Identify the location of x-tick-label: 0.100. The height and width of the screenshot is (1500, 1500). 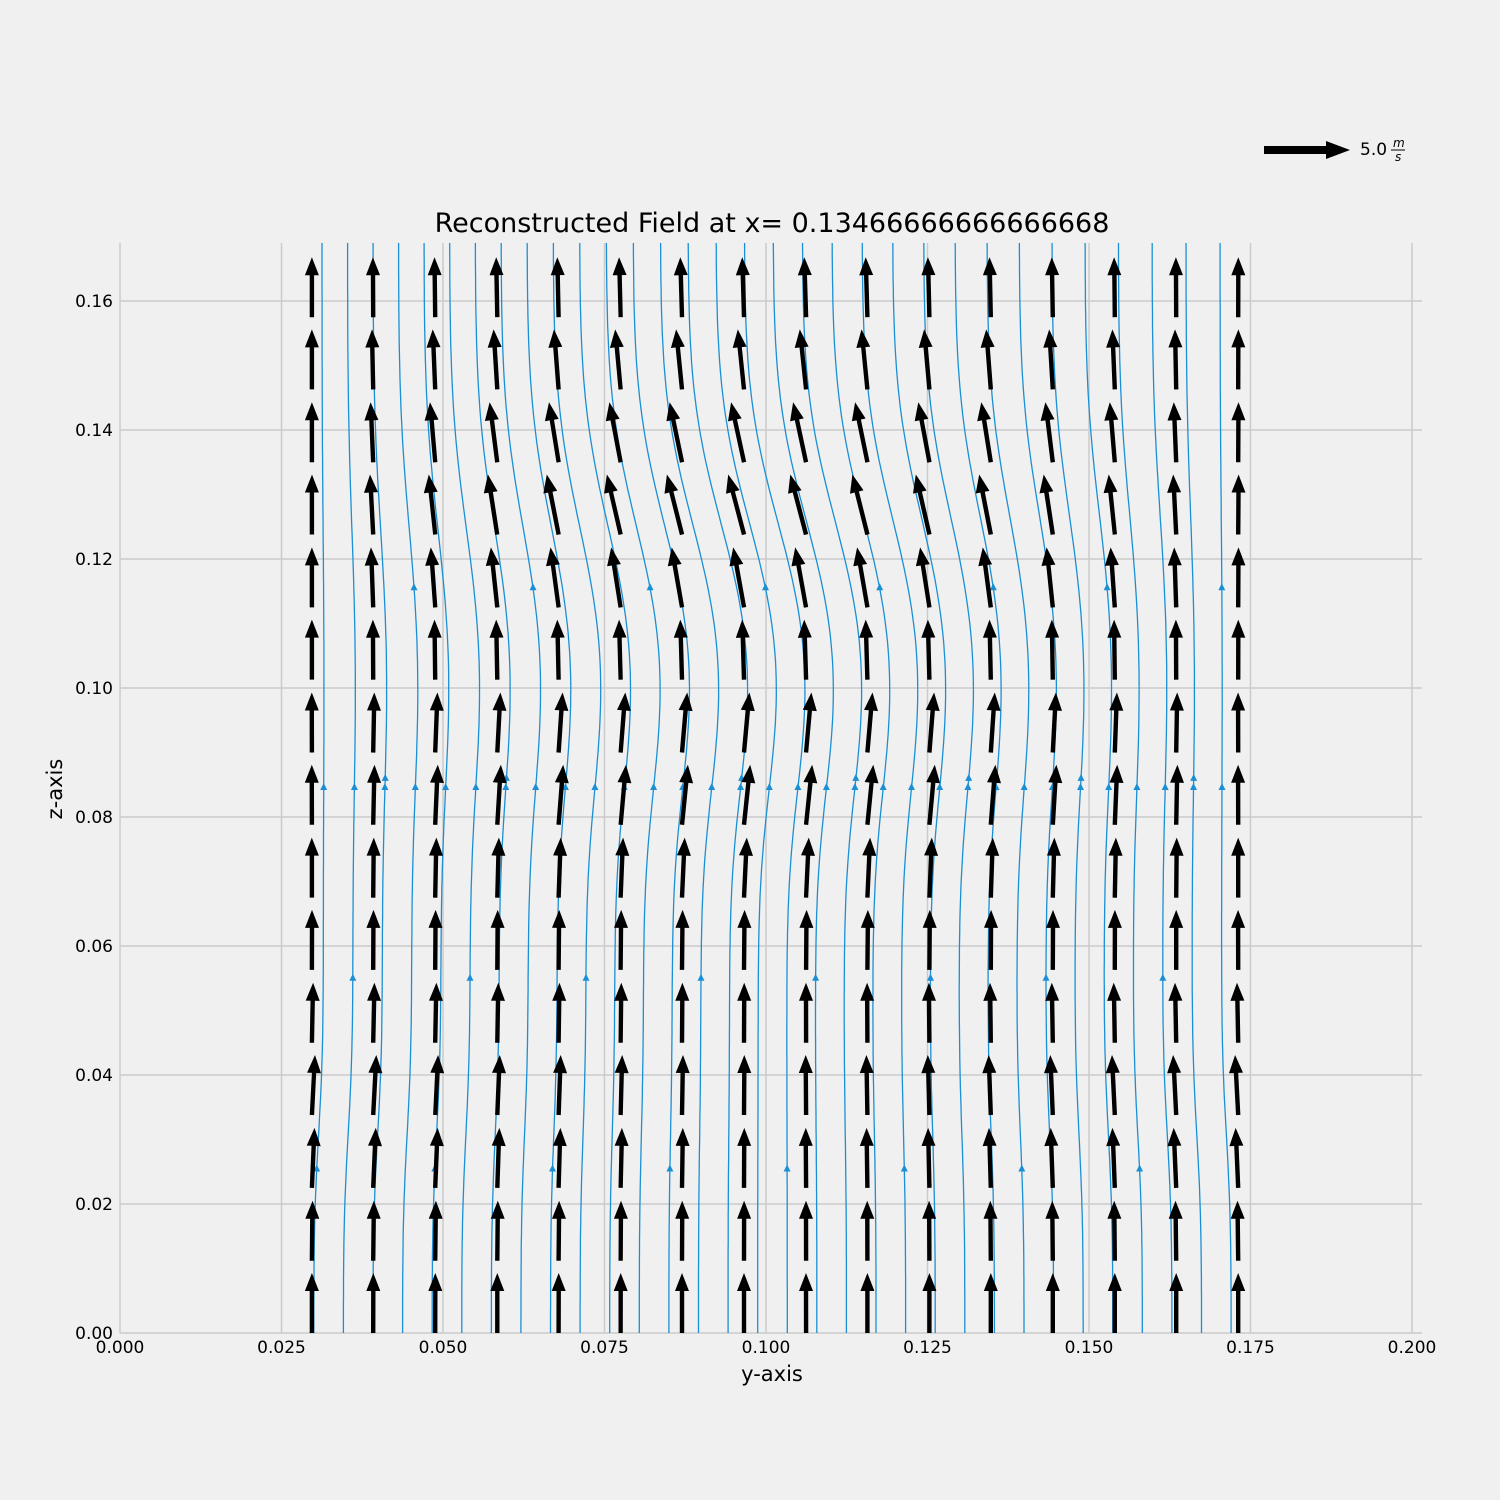
(766, 1348).